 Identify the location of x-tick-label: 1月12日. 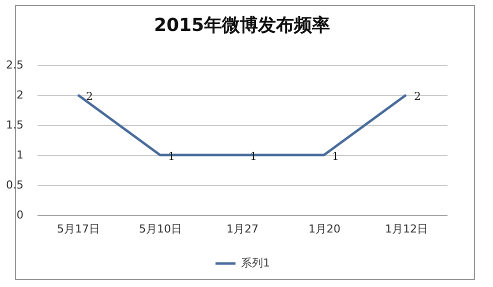
(406, 229).